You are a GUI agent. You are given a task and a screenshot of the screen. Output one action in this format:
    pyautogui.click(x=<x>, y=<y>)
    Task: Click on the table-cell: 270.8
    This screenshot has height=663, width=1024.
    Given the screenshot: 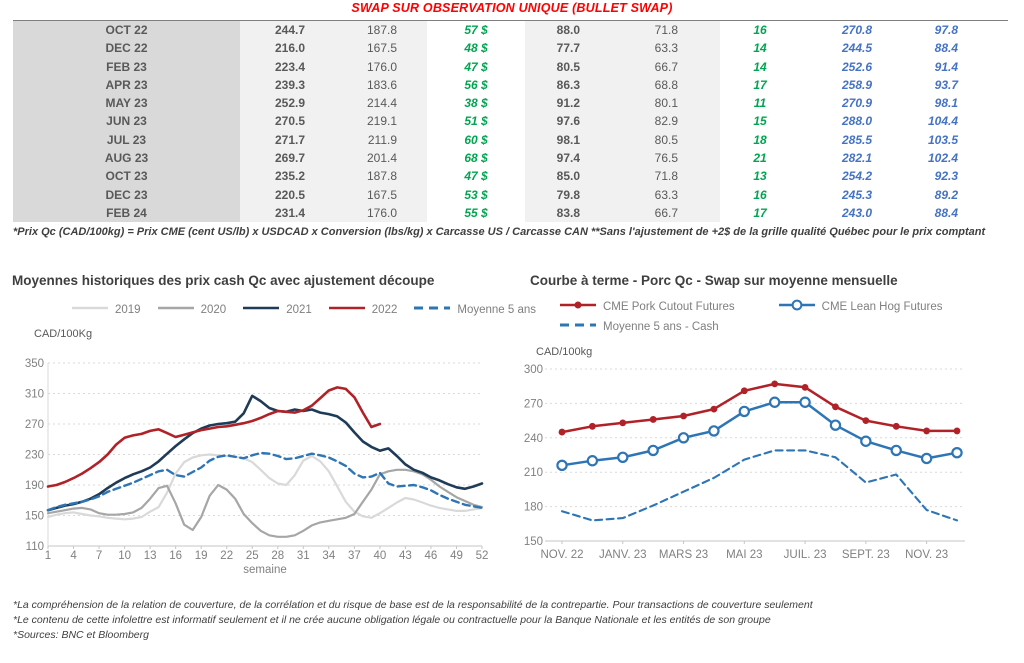 What is the action you would take?
    pyautogui.click(x=847, y=30)
    